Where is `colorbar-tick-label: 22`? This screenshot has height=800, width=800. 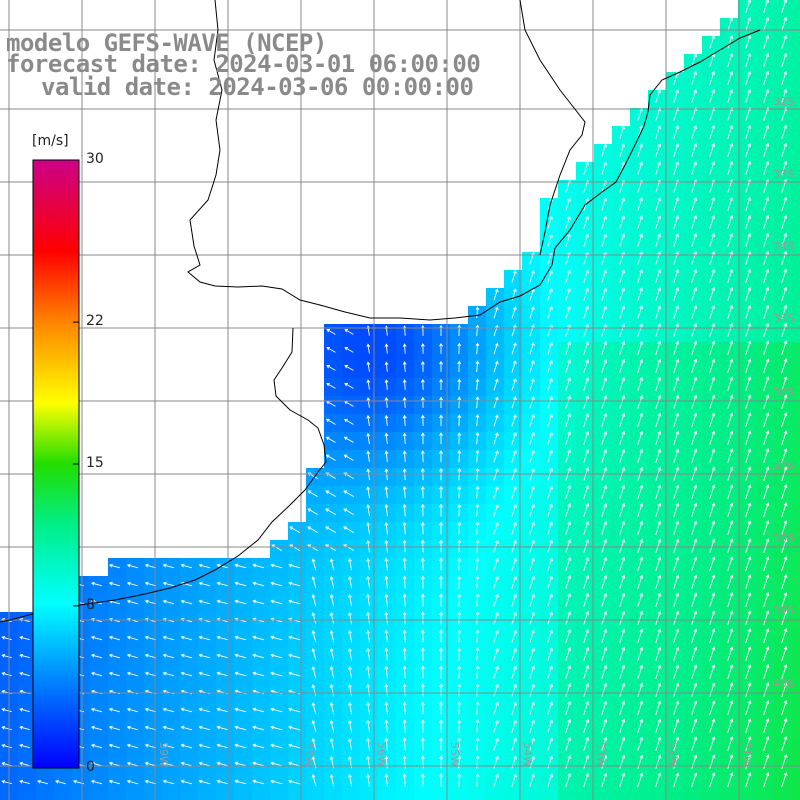 colorbar-tick-label: 22 is located at coordinates (95, 321).